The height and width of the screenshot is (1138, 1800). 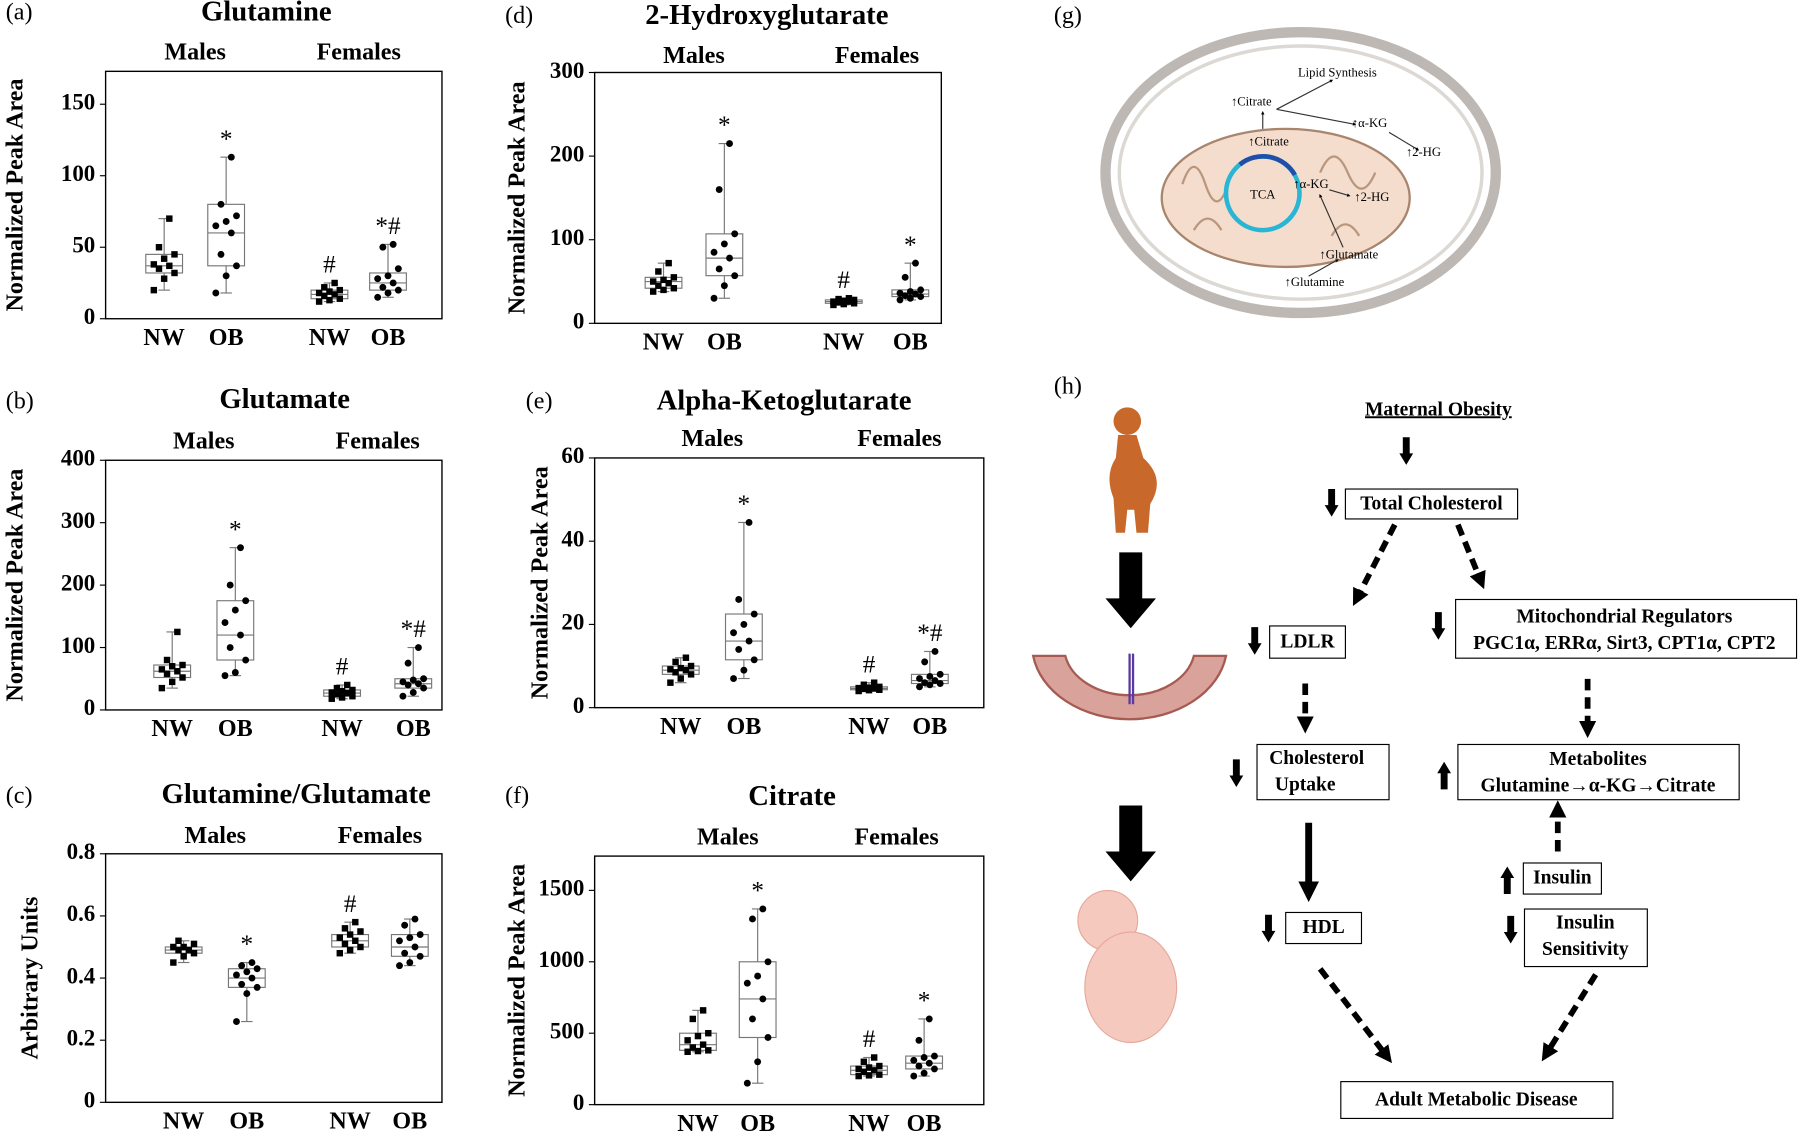 What do you see at coordinates (30, 978) in the screenshot?
I see `y-axis-label: Arbitrary Units` at bounding box center [30, 978].